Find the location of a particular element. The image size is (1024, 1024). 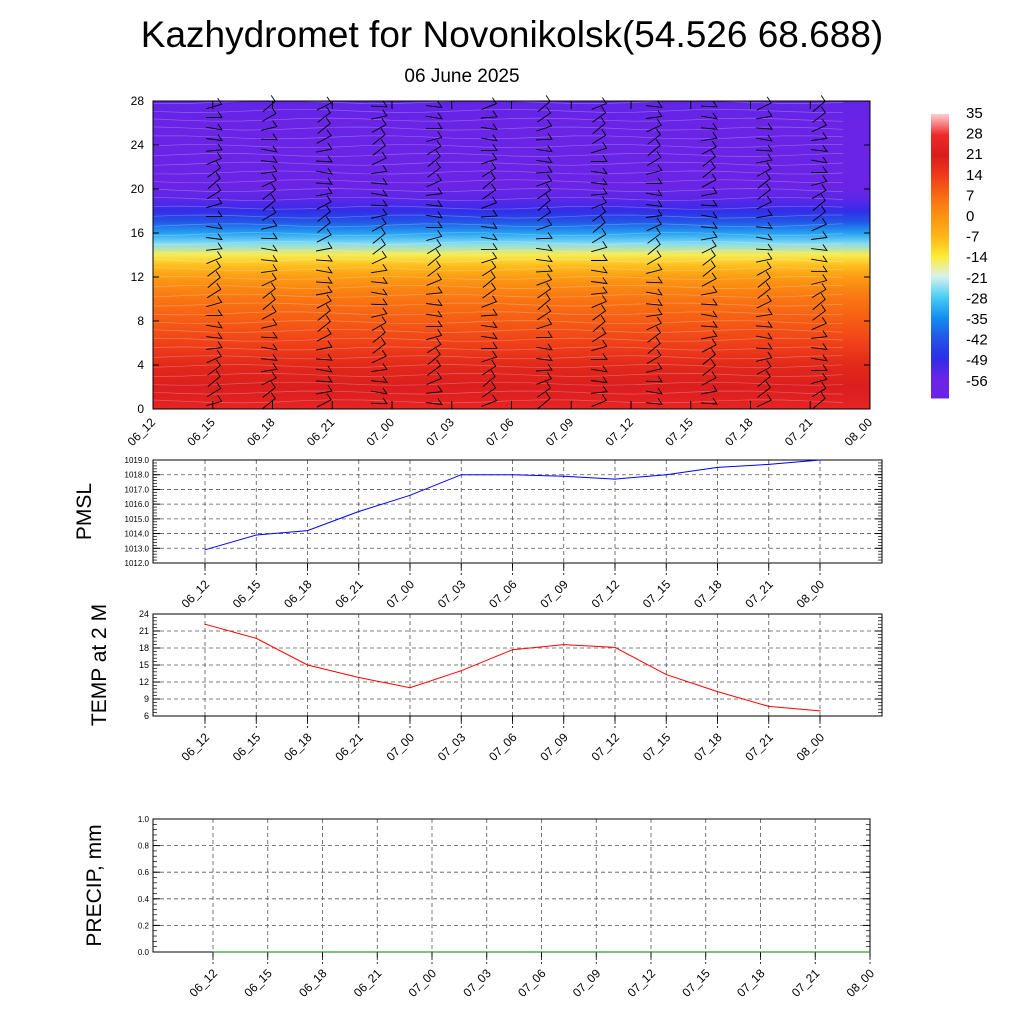

temp-axis-title: TEMP at 2 M is located at coordinates (99, 665).